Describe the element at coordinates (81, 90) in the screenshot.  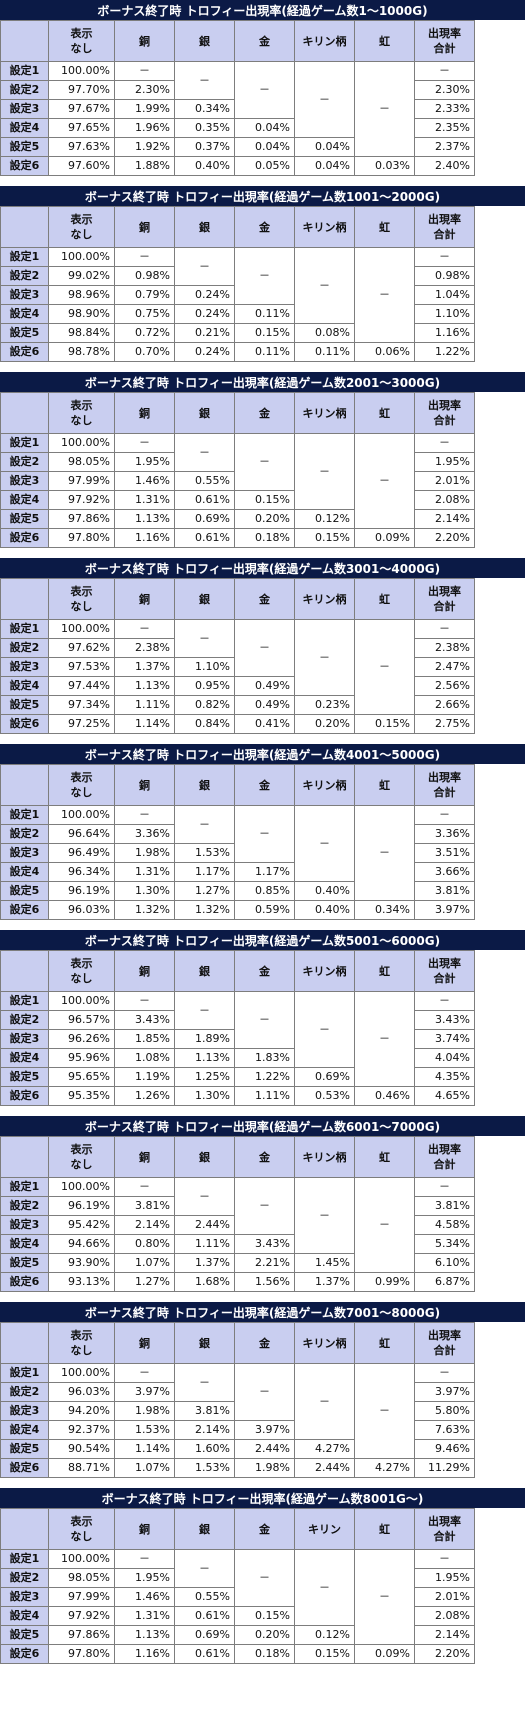
I see `cell-none: 97.70%` at that location.